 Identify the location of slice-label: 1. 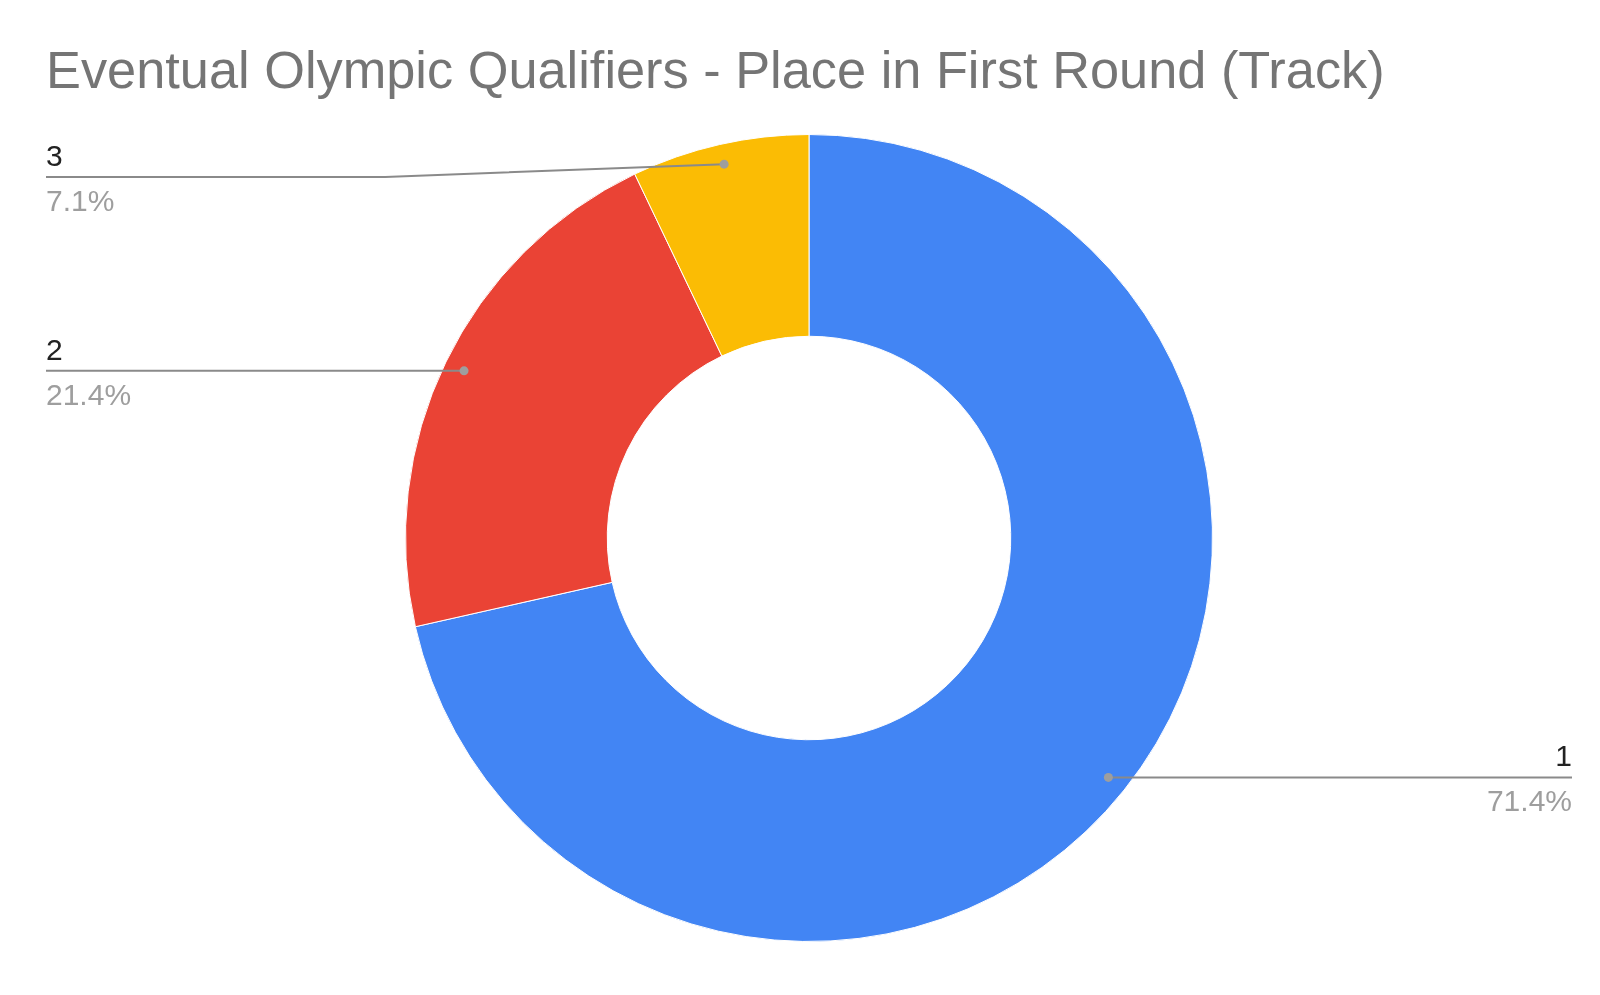
(1563, 756).